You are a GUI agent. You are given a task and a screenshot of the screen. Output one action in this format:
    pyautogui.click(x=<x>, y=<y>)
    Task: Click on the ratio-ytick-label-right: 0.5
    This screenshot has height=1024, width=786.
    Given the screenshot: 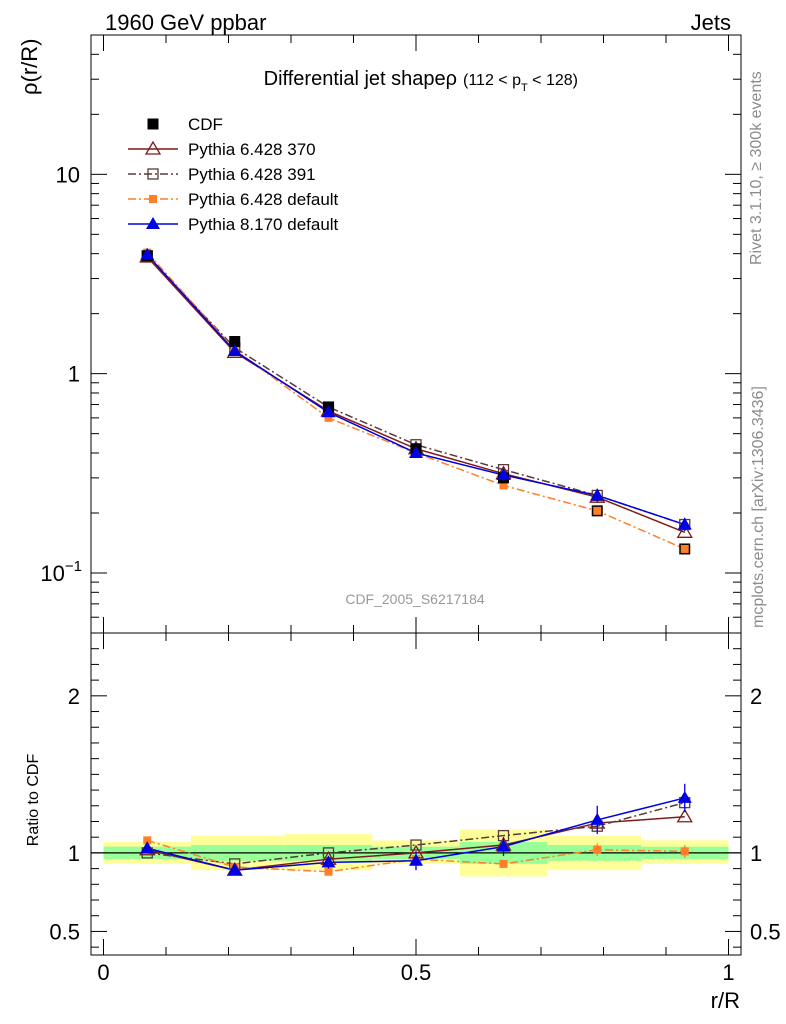 What is the action you would take?
    pyautogui.click(x=765, y=931)
    